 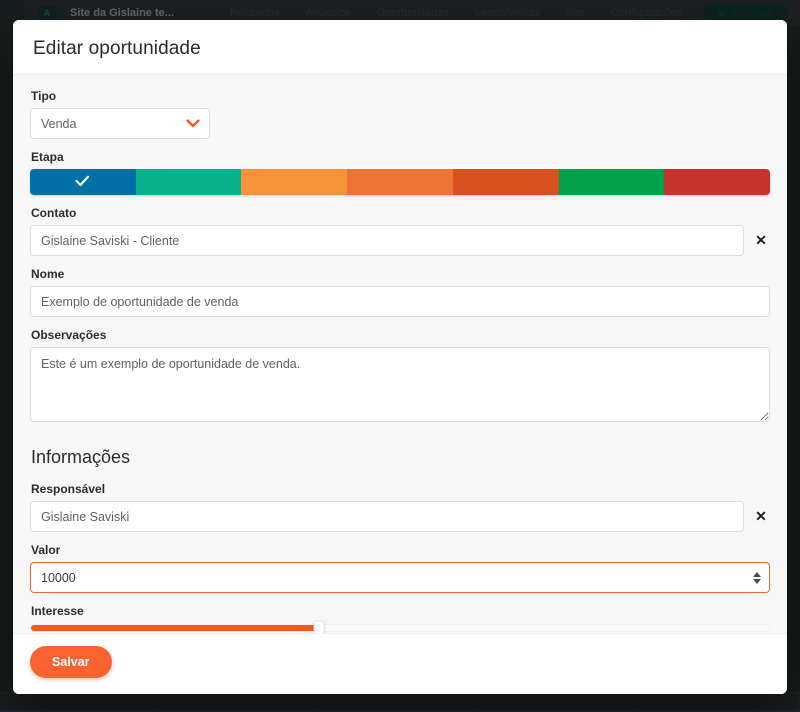 I want to click on valor-input, so click(x=400, y=577).